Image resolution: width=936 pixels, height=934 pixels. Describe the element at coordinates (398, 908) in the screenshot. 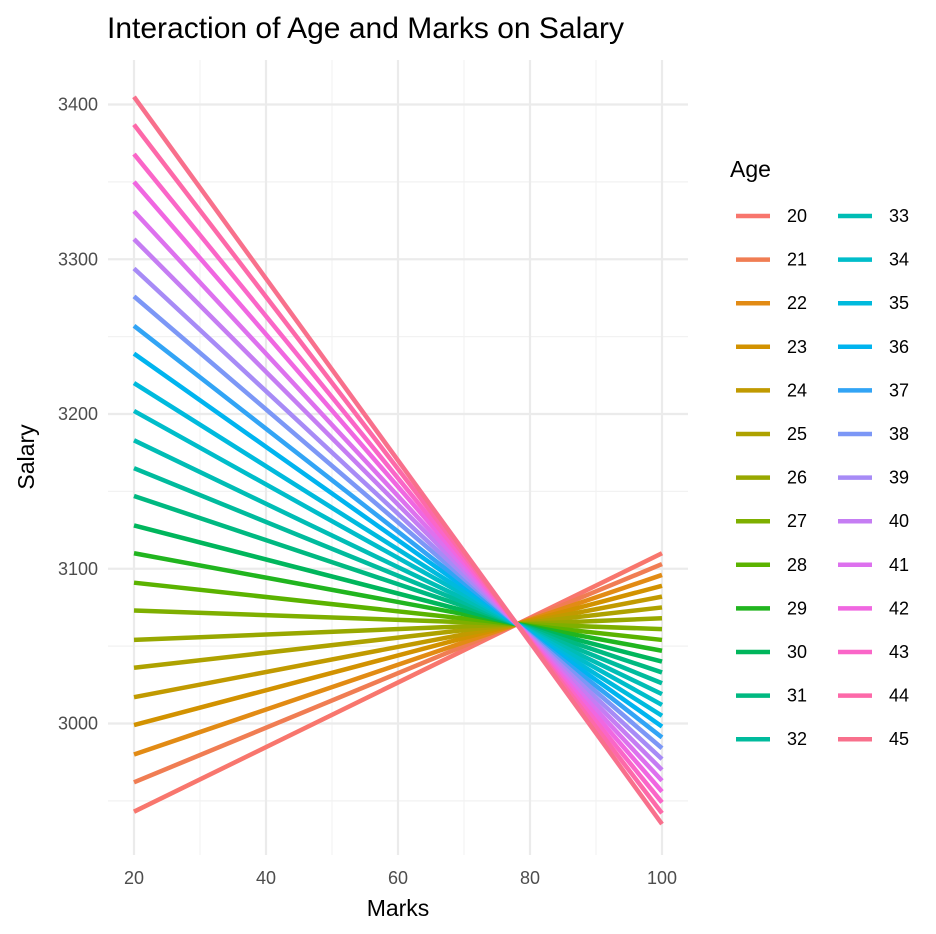

I see `x-axis-title: Marks` at that location.